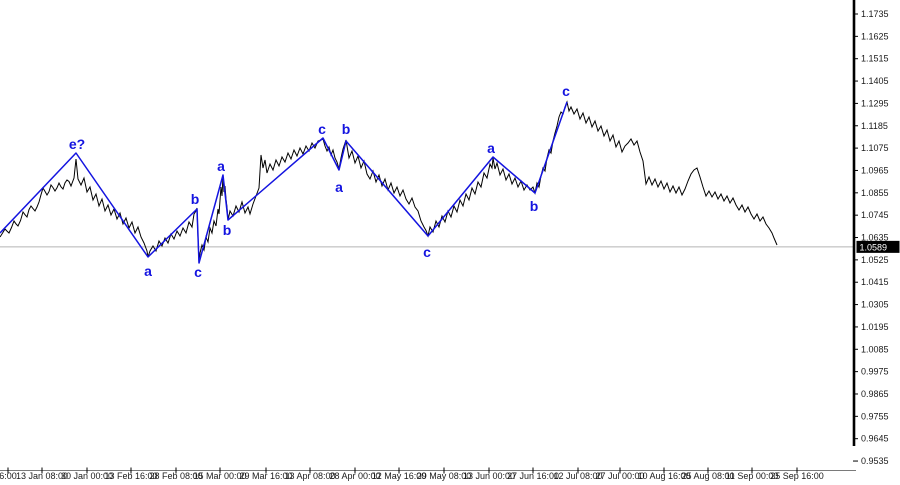  Describe the element at coordinates (875, 59) in the screenshot. I see `price-tick-label: 1.1515` at that location.